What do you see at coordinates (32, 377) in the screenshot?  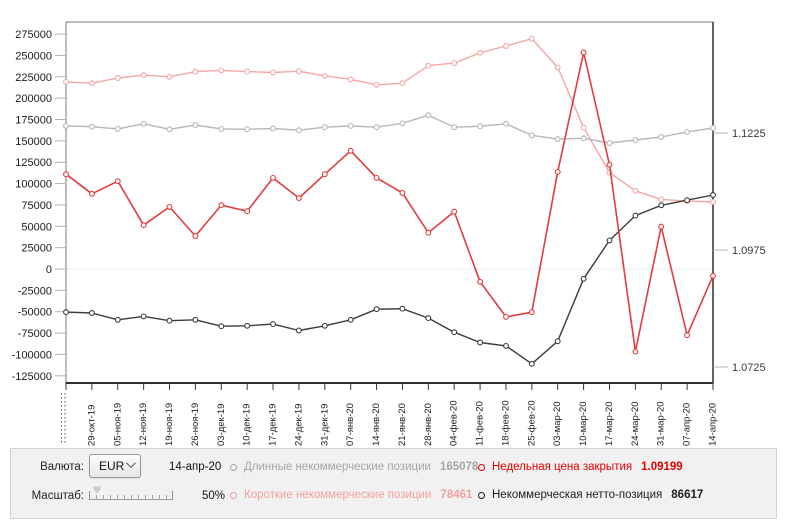 I see `svg-text: -125000` at bounding box center [32, 377].